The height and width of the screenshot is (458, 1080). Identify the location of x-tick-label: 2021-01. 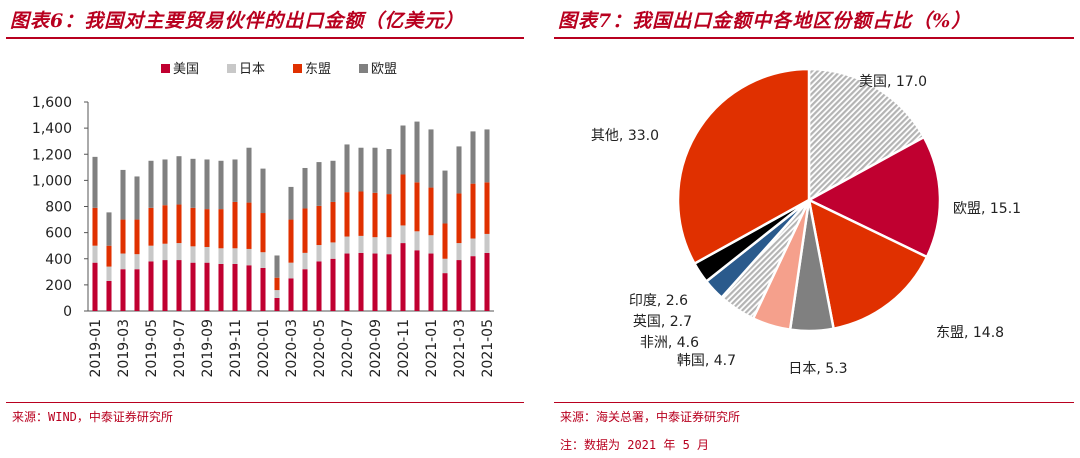
(432, 348).